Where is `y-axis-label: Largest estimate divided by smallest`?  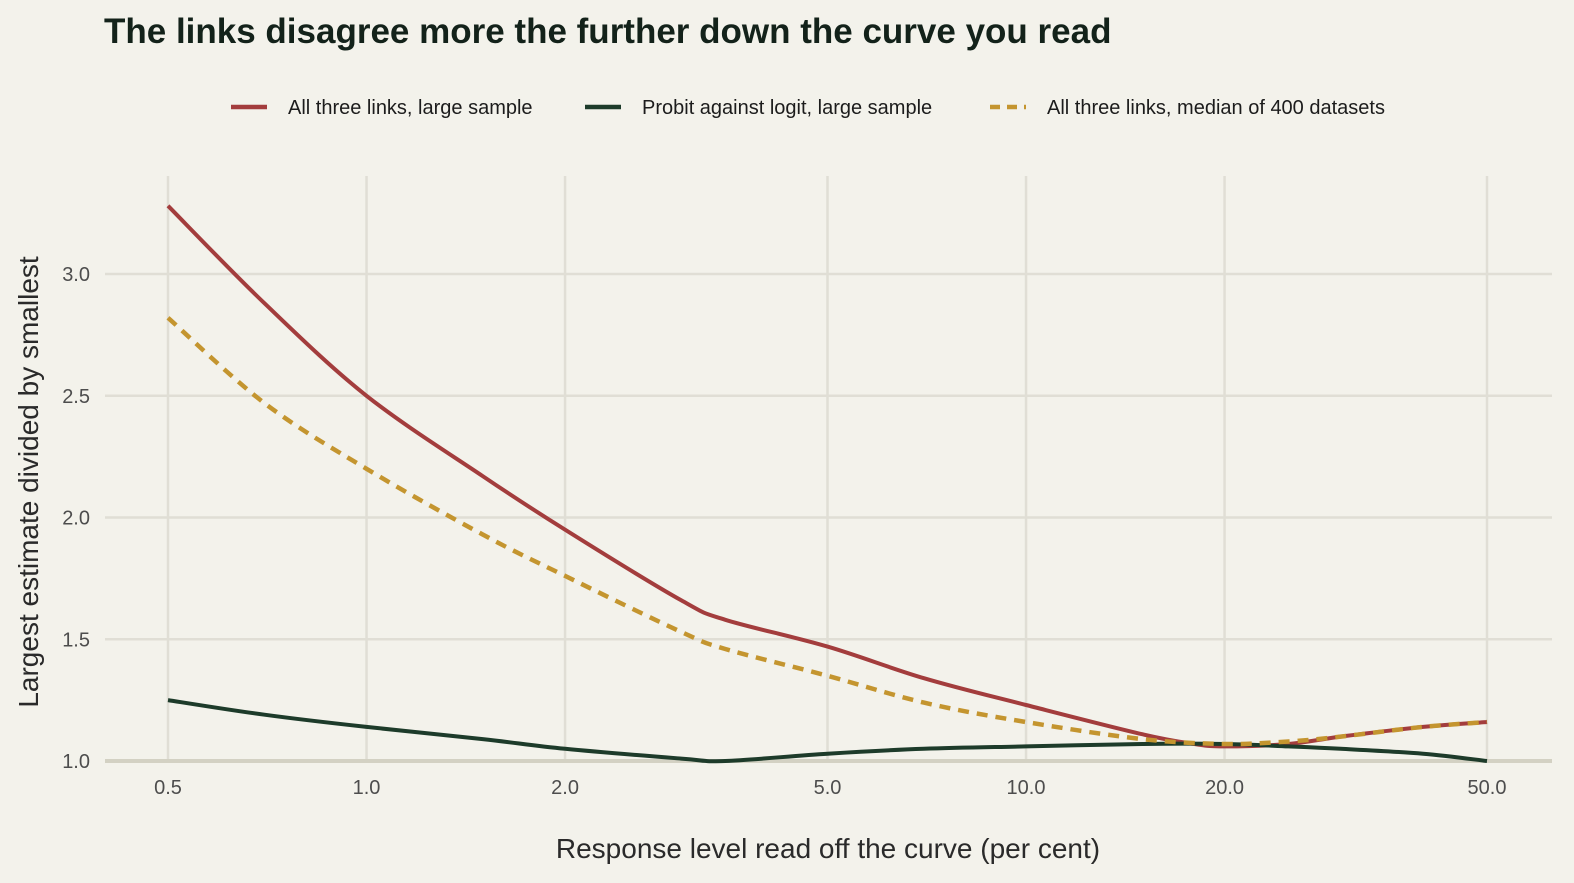
y-axis-label: Largest estimate divided by smallest is located at coordinates (28, 482).